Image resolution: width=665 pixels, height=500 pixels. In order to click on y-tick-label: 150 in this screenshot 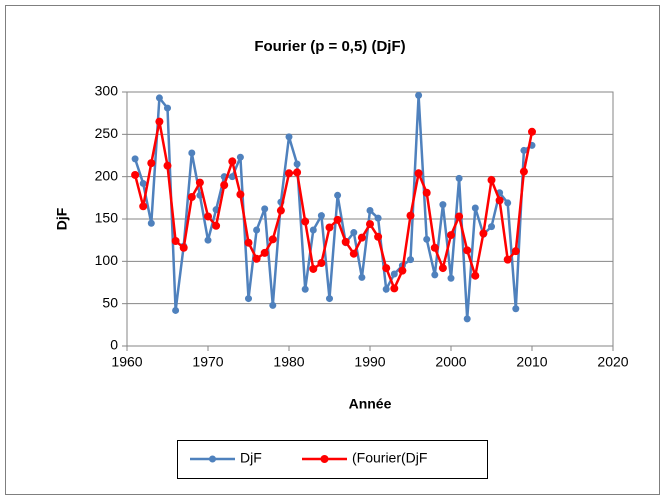, I will do `click(107, 218)`.